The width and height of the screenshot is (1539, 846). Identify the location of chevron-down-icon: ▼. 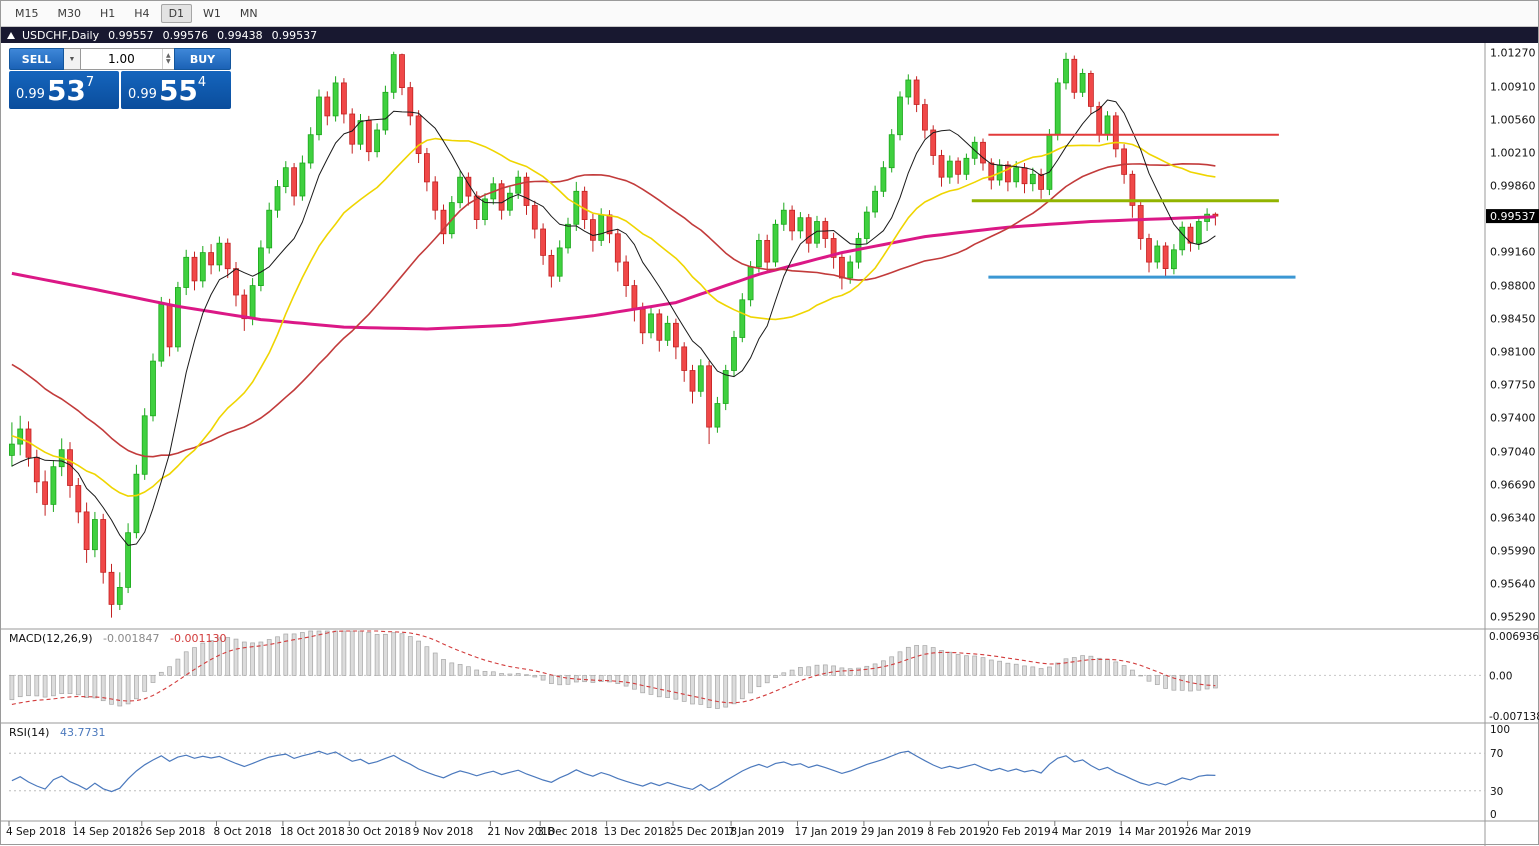
(72, 59).